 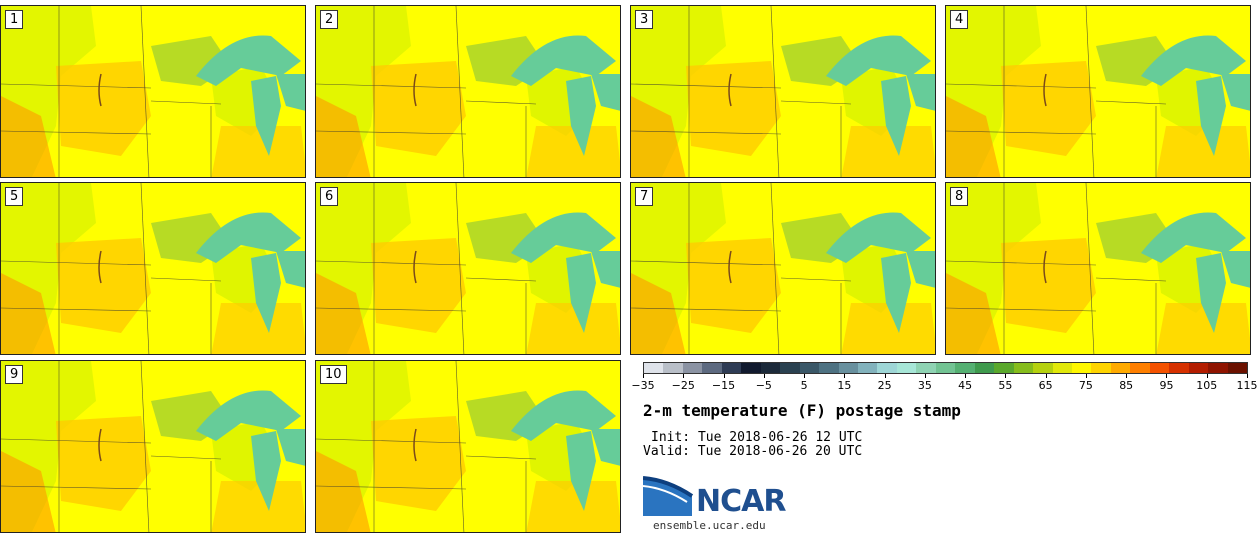 I want to click on stamp-panel-1: 1, so click(x=153, y=91).